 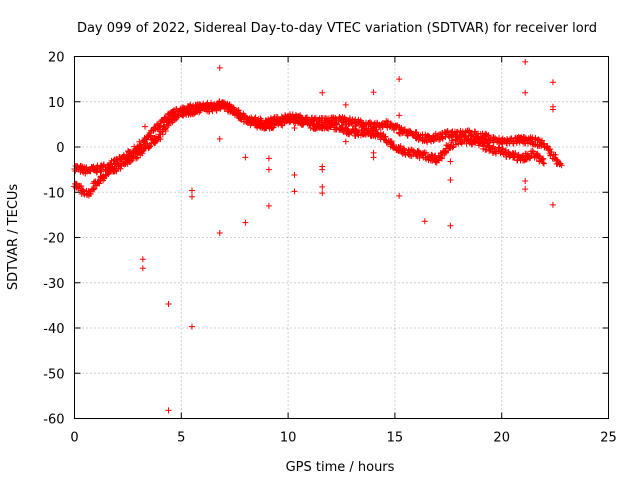 What do you see at coordinates (340, 467) in the screenshot?
I see `x-axis-label: GPS time / hours` at bounding box center [340, 467].